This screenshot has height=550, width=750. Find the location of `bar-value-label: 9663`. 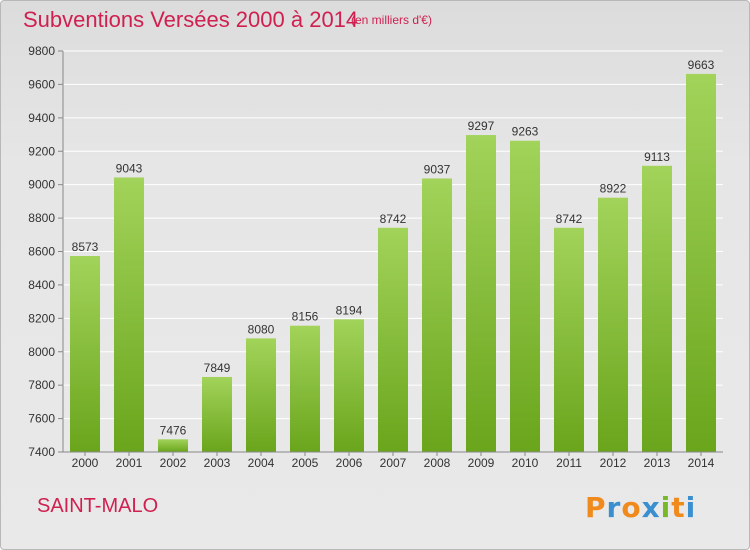

bar-value-label: 9663 is located at coordinates (701, 65).